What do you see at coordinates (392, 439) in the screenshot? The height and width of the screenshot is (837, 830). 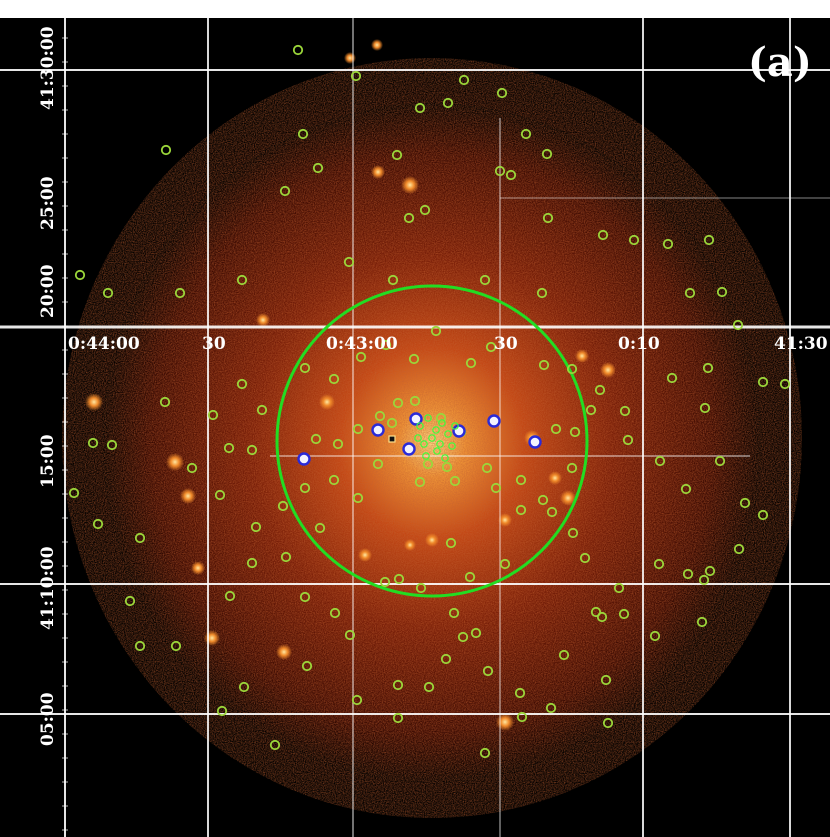 I see `square-source` at bounding box center [392, 439].